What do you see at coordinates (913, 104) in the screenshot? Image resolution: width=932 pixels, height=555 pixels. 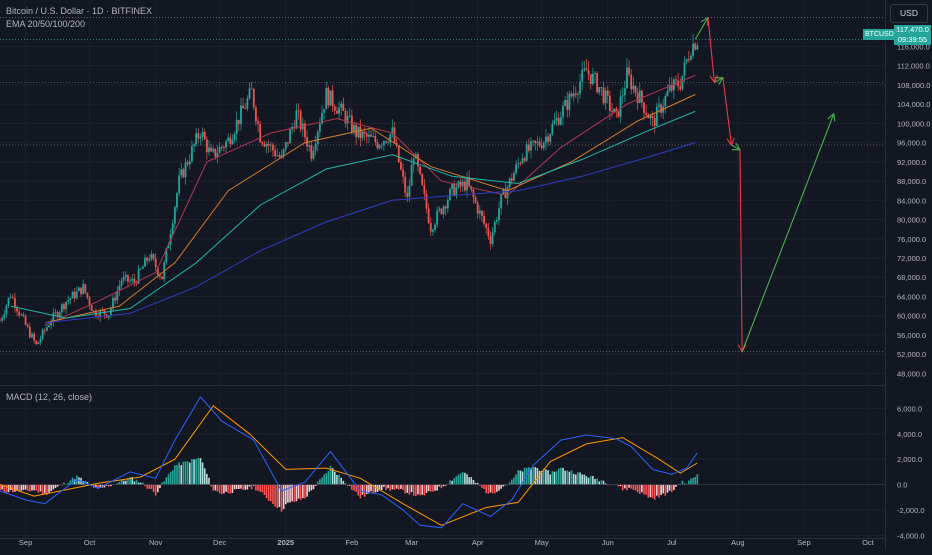 I see `price-tick-label: 104,000.0` at bounding box center [913, 104].